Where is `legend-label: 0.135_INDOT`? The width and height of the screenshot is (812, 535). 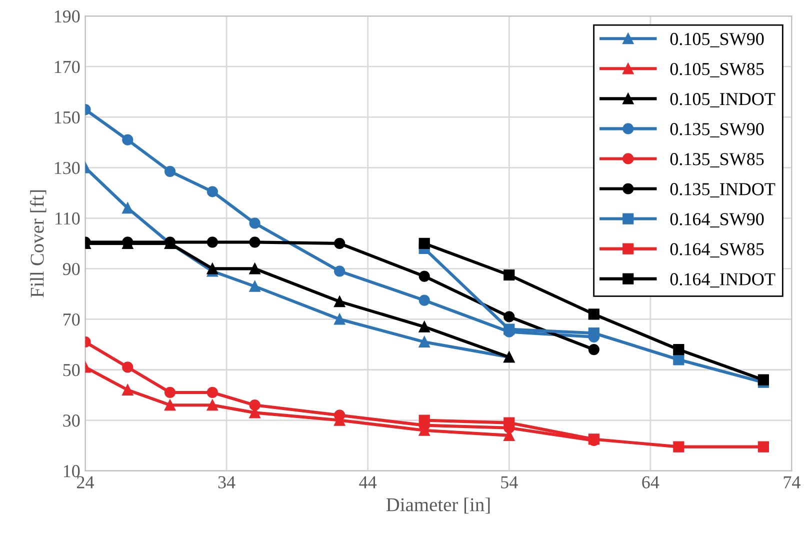 legend-label: 0.135_INDOT is located at coordinates (723, 190).